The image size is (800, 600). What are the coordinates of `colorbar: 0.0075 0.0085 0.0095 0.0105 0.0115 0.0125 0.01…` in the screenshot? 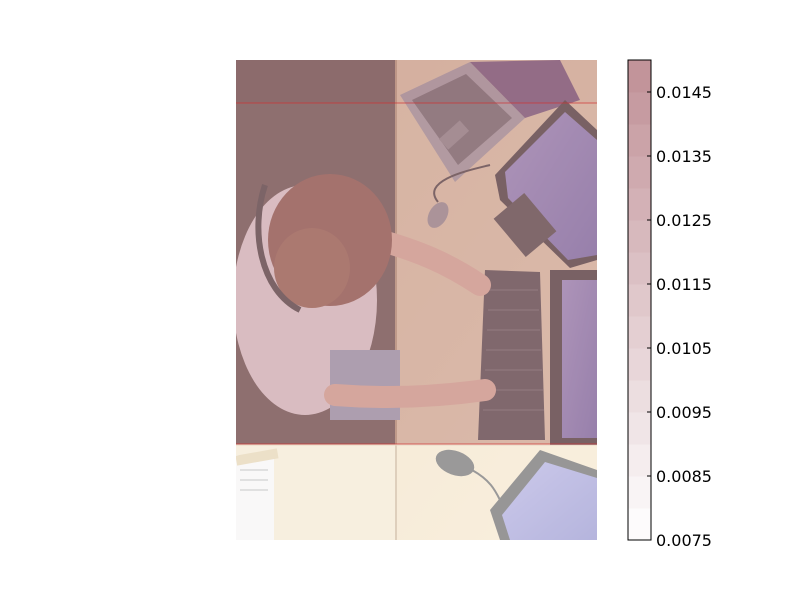 It's located at (669, 304).